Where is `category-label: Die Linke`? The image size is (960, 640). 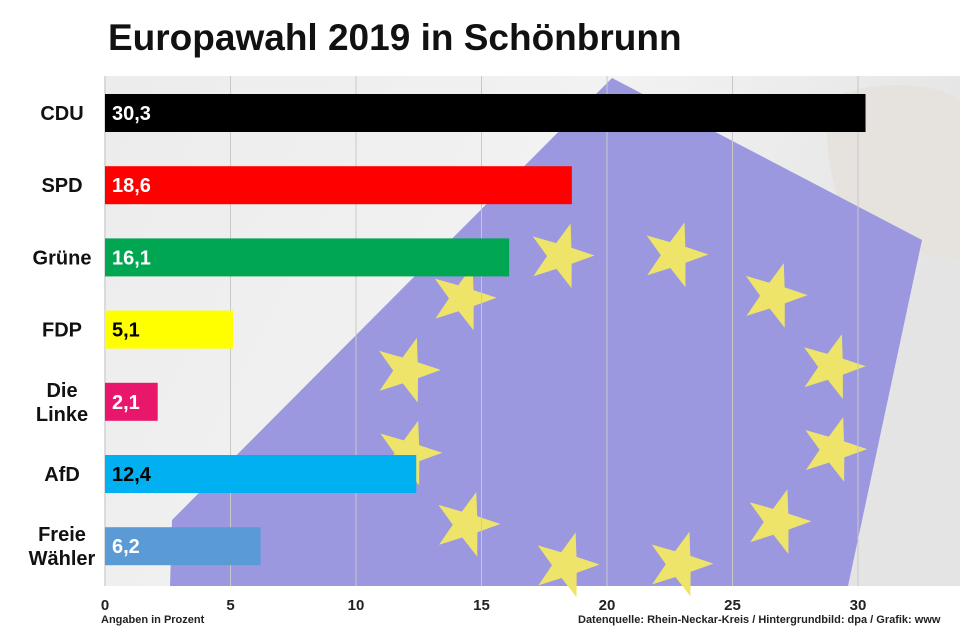
category-label: Die Linke is located at coordinates (62, 403).